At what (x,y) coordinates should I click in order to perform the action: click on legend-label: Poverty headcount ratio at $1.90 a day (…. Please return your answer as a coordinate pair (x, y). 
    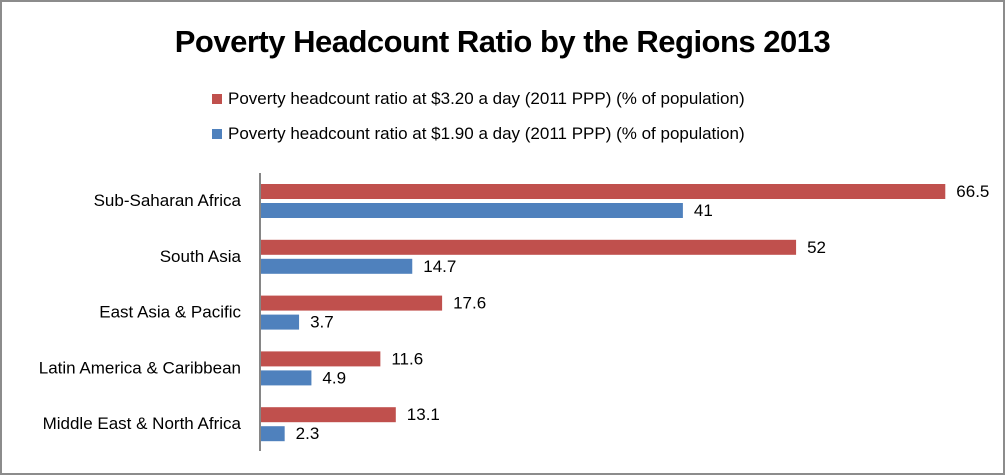
    Looking at the image, I should click on (486, 133).